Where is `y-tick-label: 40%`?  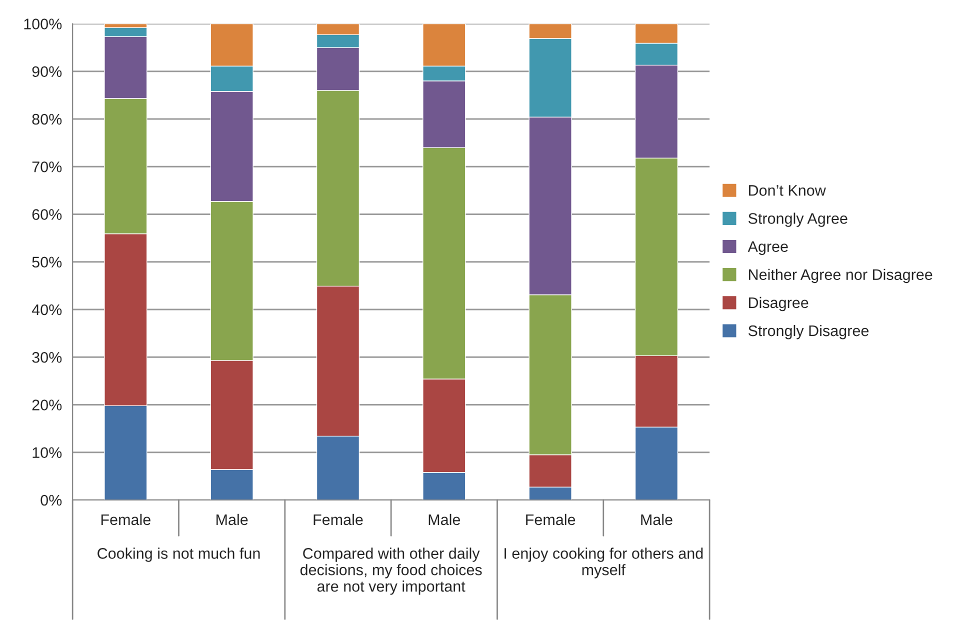
y-tick-label: 40% is located at coordinates (47, 310).